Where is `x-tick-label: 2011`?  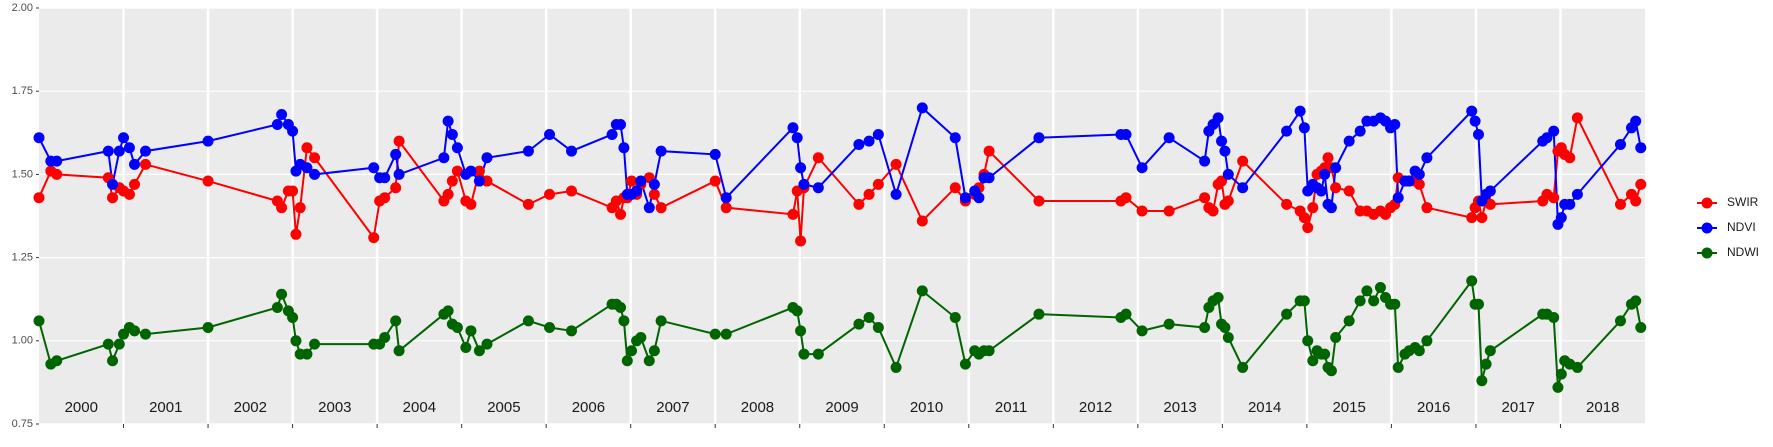 x-tick-label: 2011 is located at coordinates (1011, 407).